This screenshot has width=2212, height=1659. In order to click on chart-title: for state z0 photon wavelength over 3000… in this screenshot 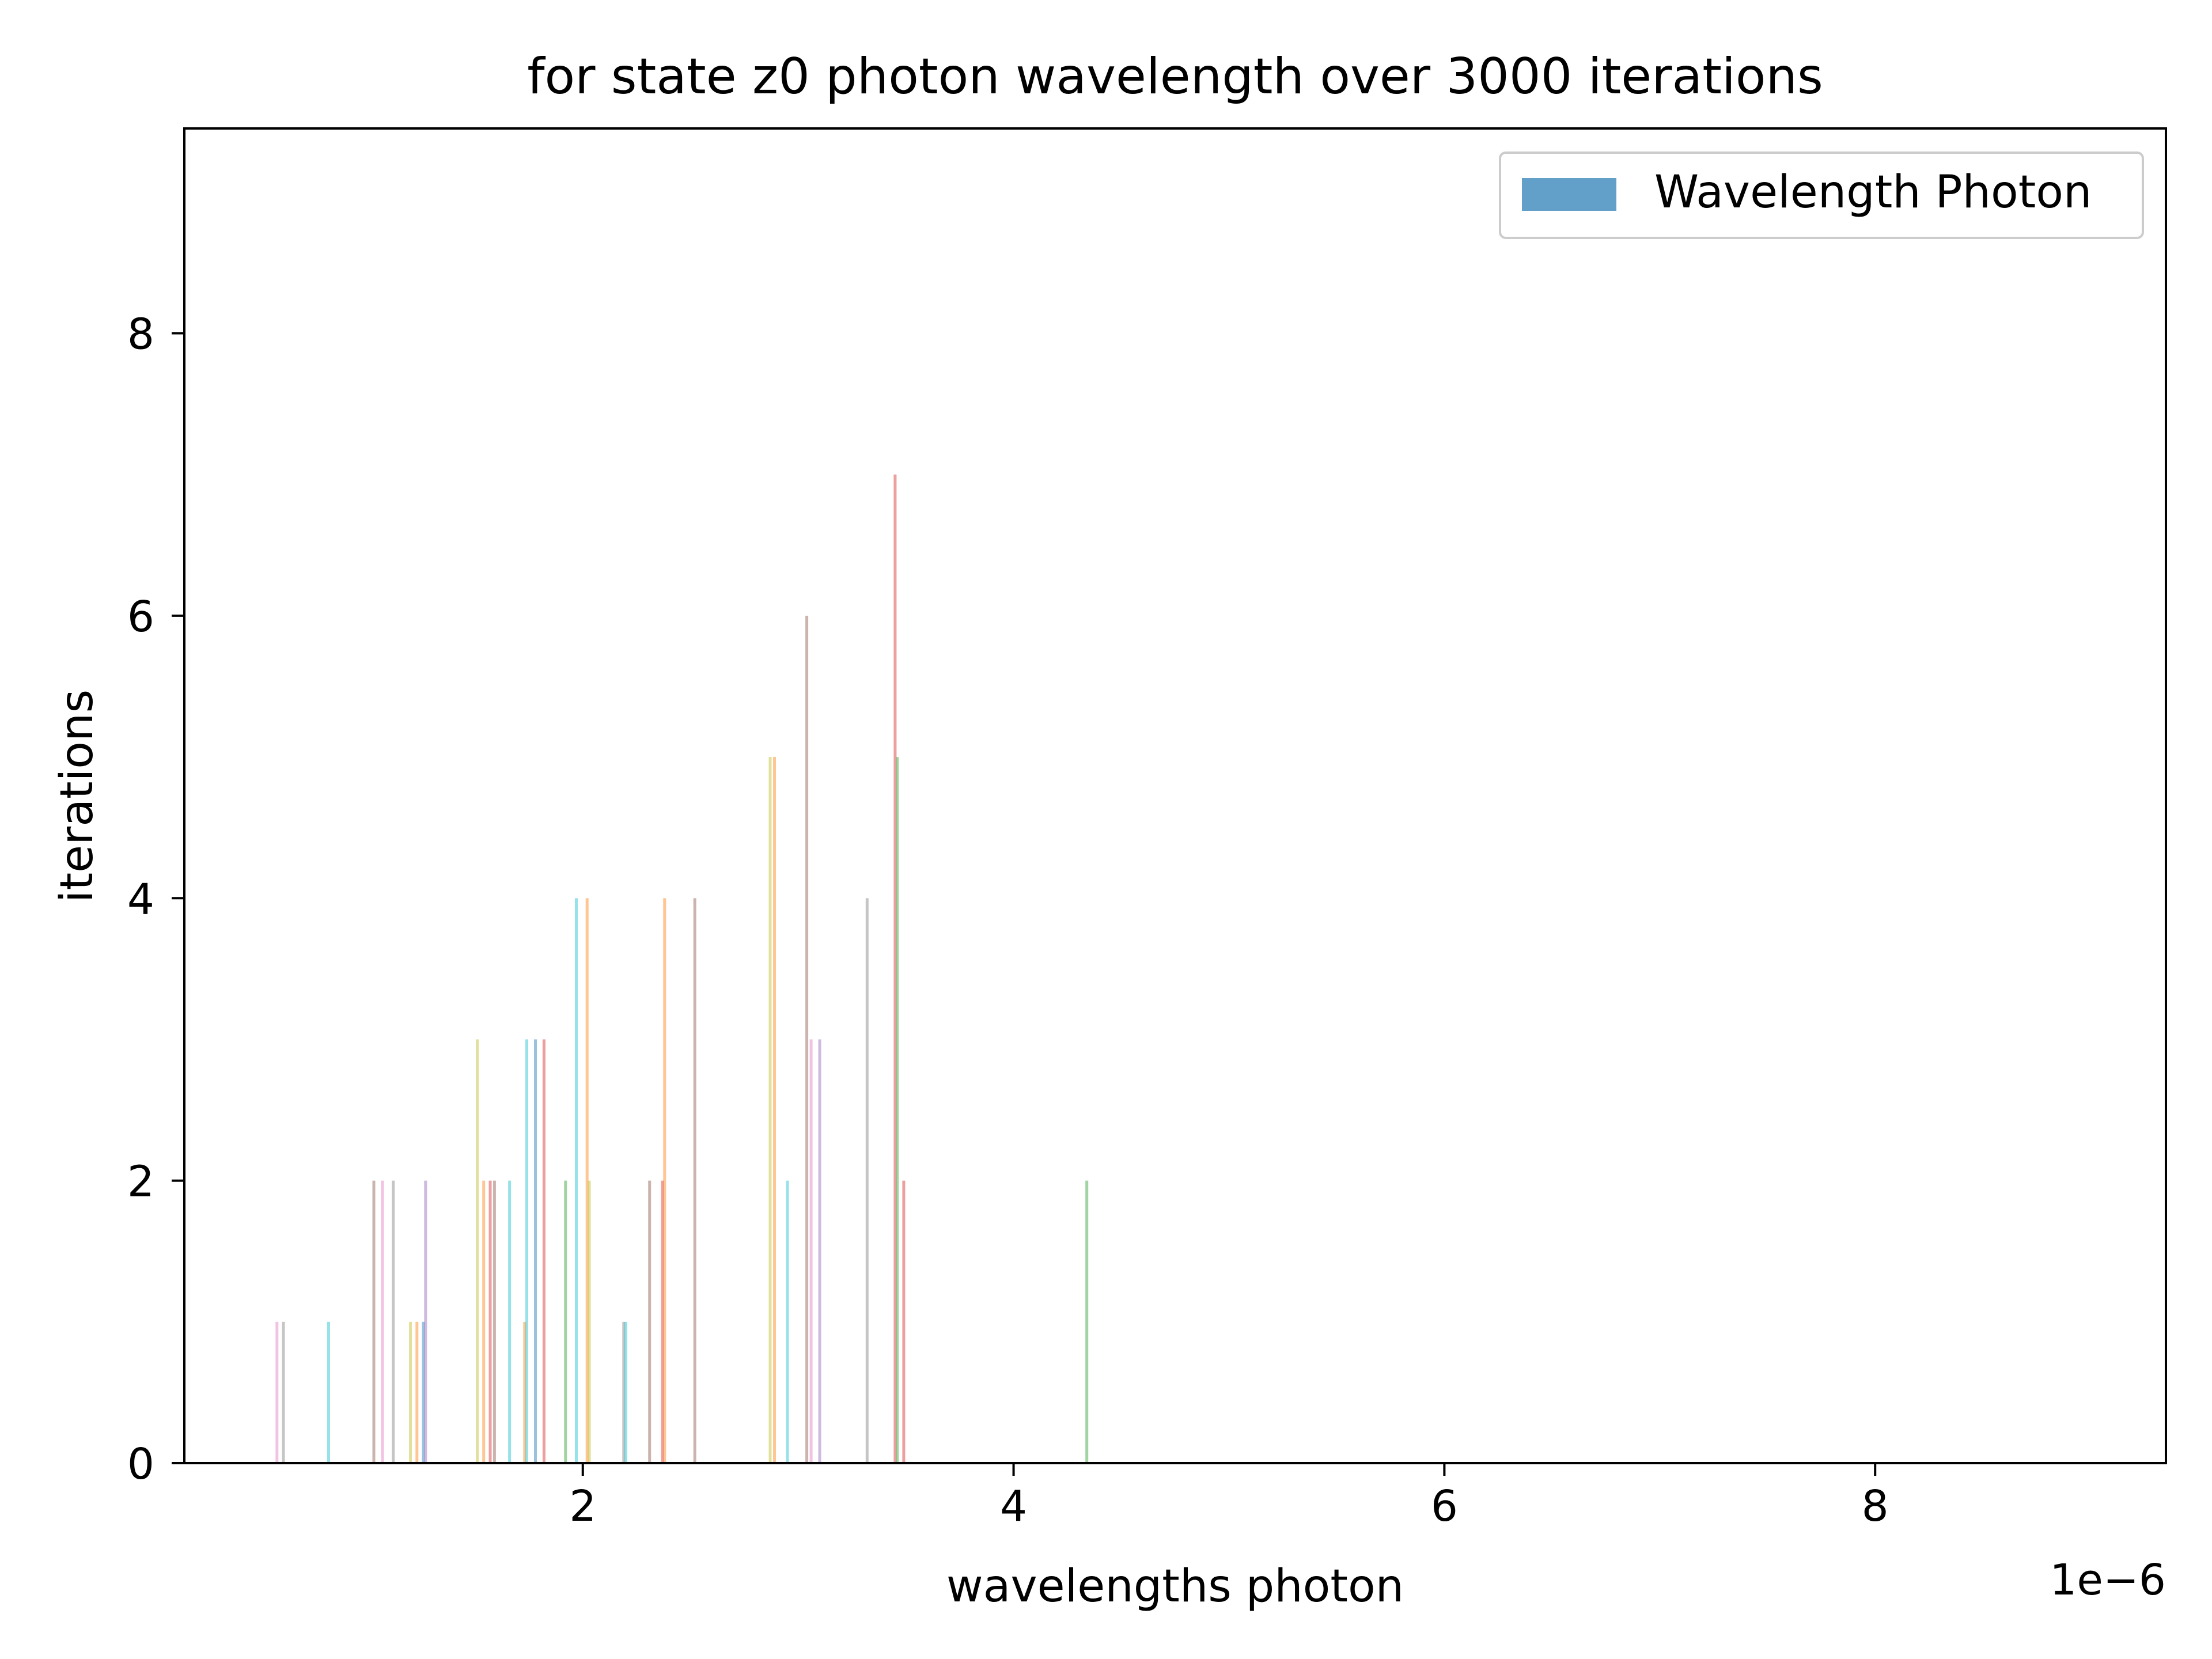, I will do `click(1175, 76)`.